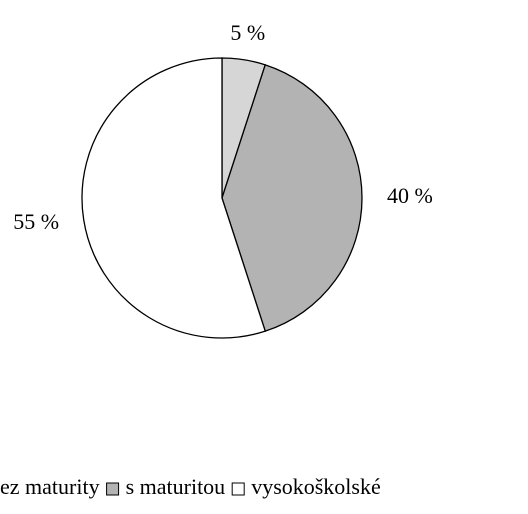  I want to click on legend-label: ez maturity, so click(50, 486).